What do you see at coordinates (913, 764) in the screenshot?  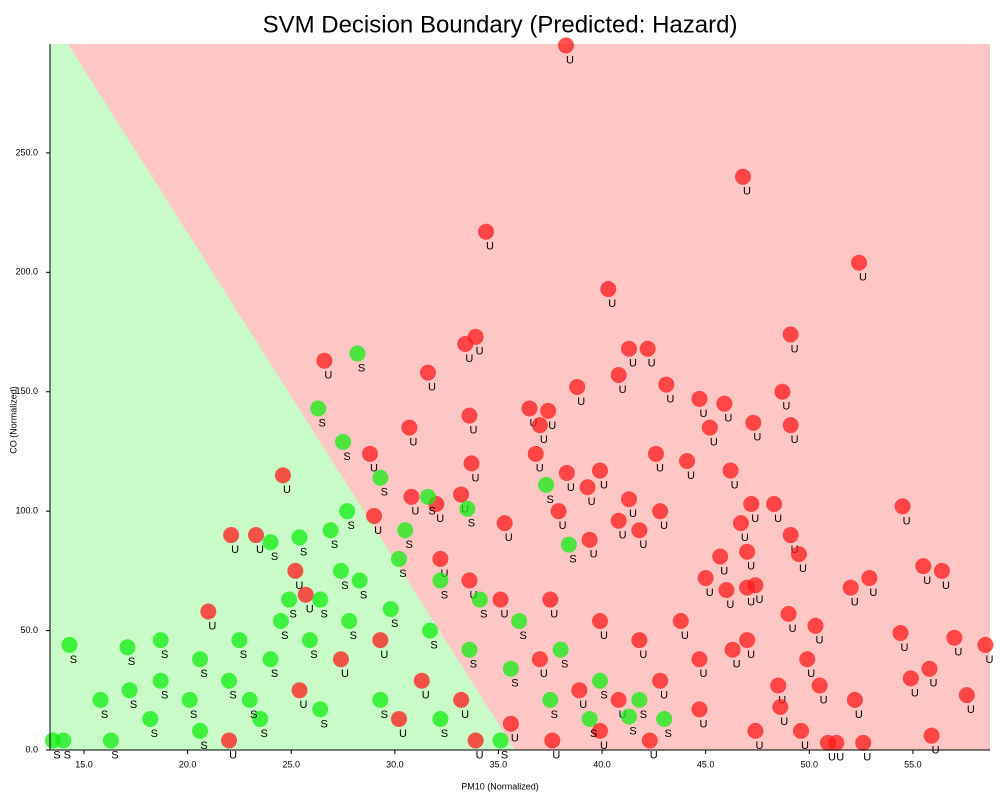 I see `x-tick-label: 55.0` at bounding box center [913, 764].